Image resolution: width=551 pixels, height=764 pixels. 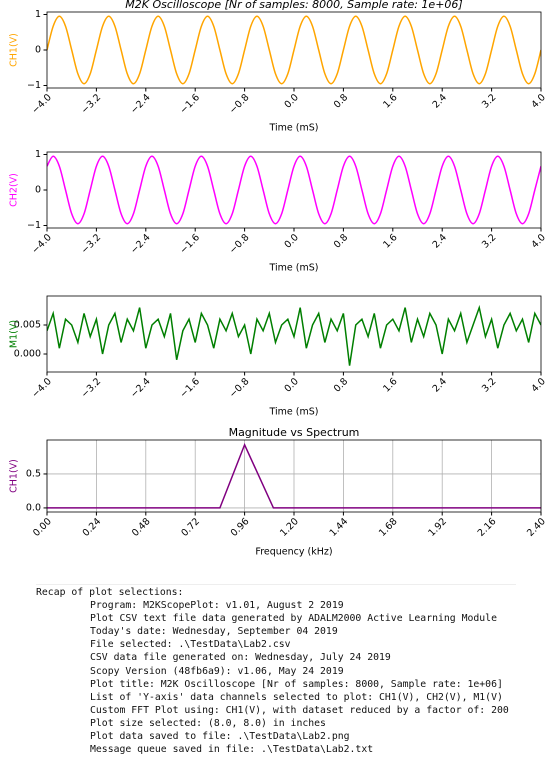 I want to click on y-axis-label: CH2(V), so click(x=14, y=190).